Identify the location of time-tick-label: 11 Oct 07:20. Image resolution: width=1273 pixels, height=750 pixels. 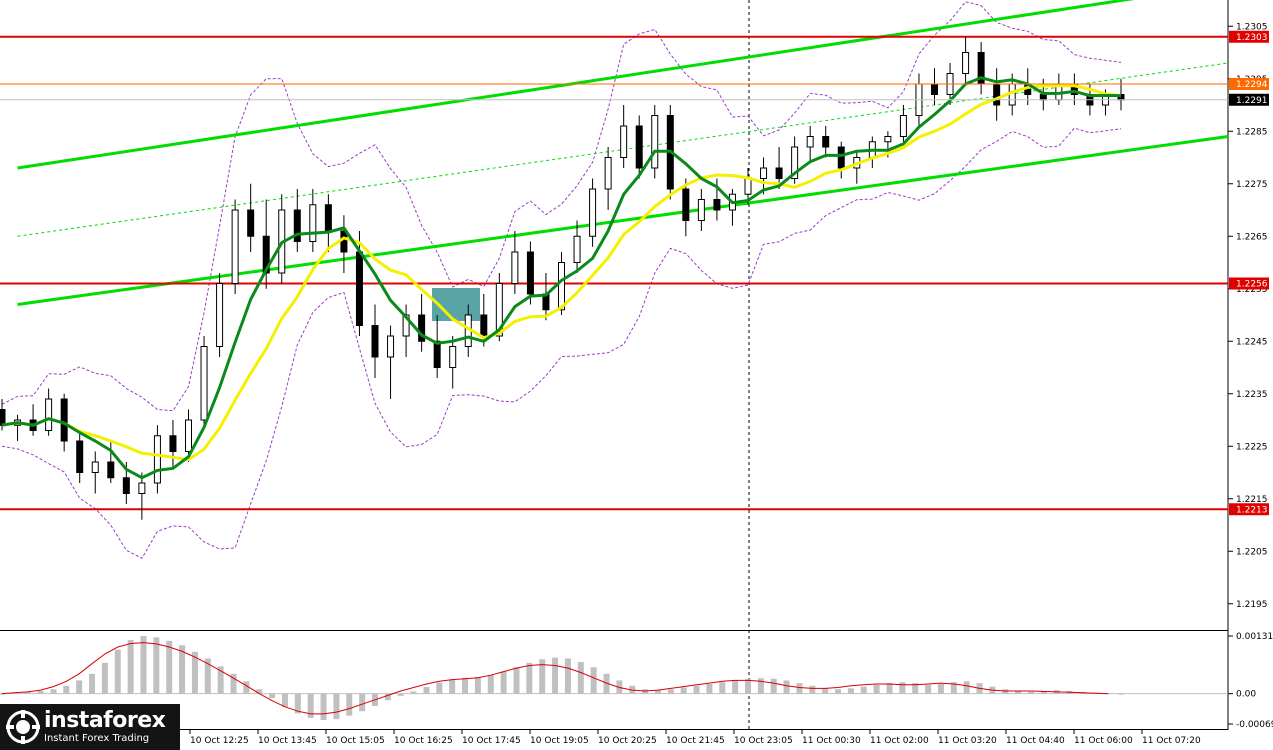
(1171, 741).